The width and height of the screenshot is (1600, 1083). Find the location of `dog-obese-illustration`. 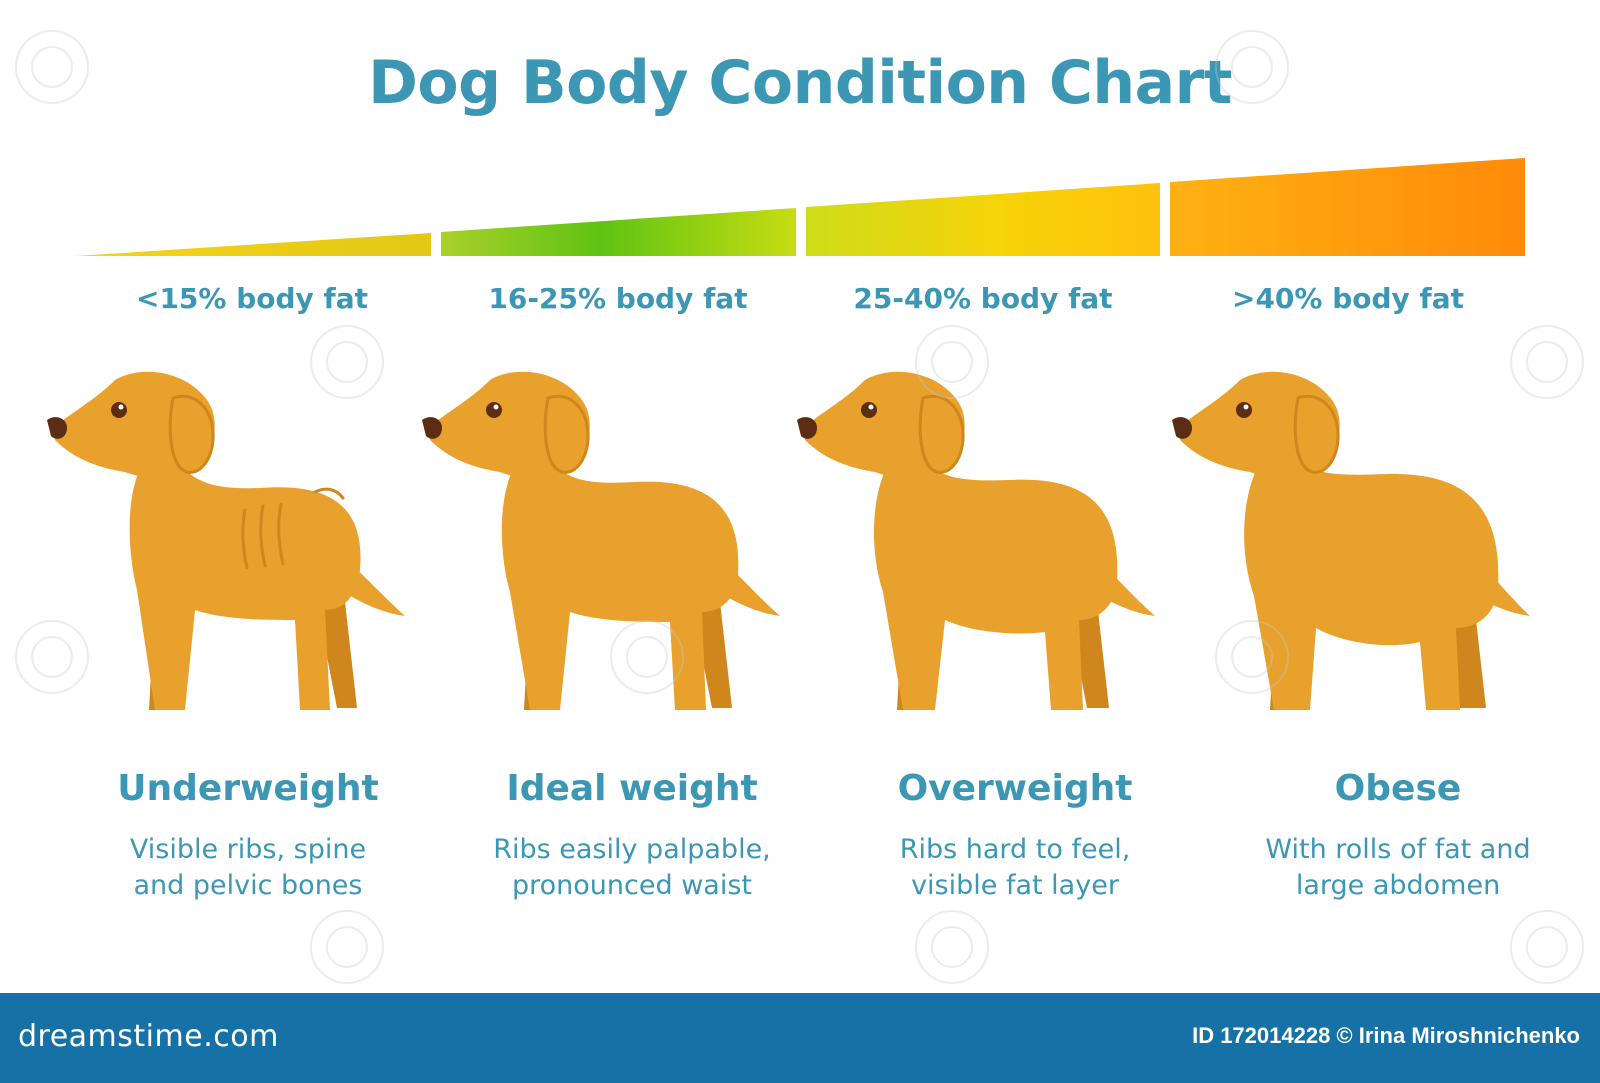

dog-obese-illustration is located at coordinates (1351, 540).